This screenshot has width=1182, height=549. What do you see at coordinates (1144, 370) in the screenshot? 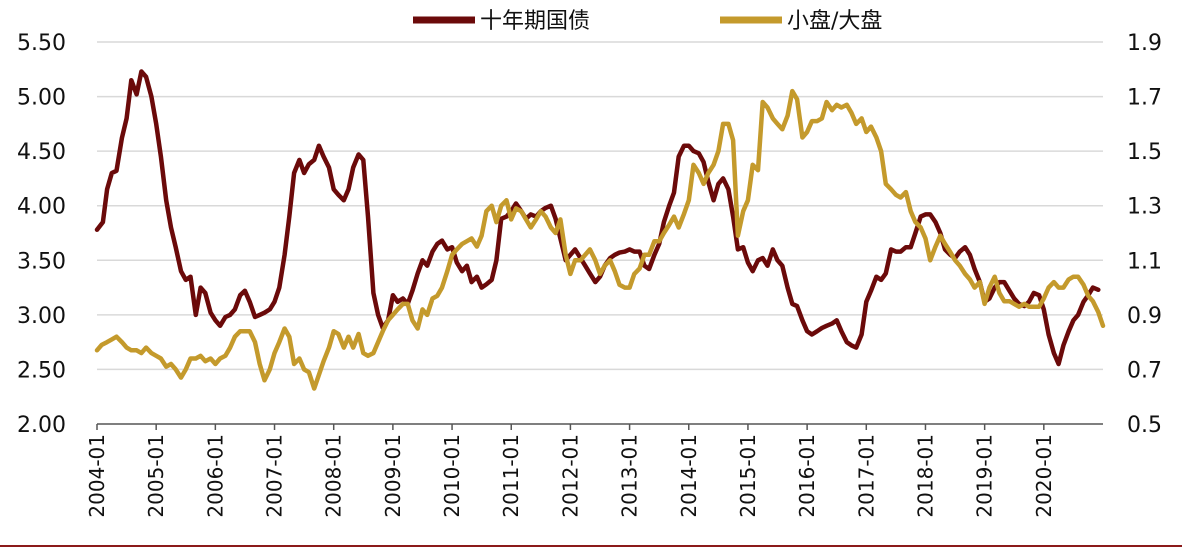
I see `y-right-tick-label: 0.7` at bounding box center [1144, 370].